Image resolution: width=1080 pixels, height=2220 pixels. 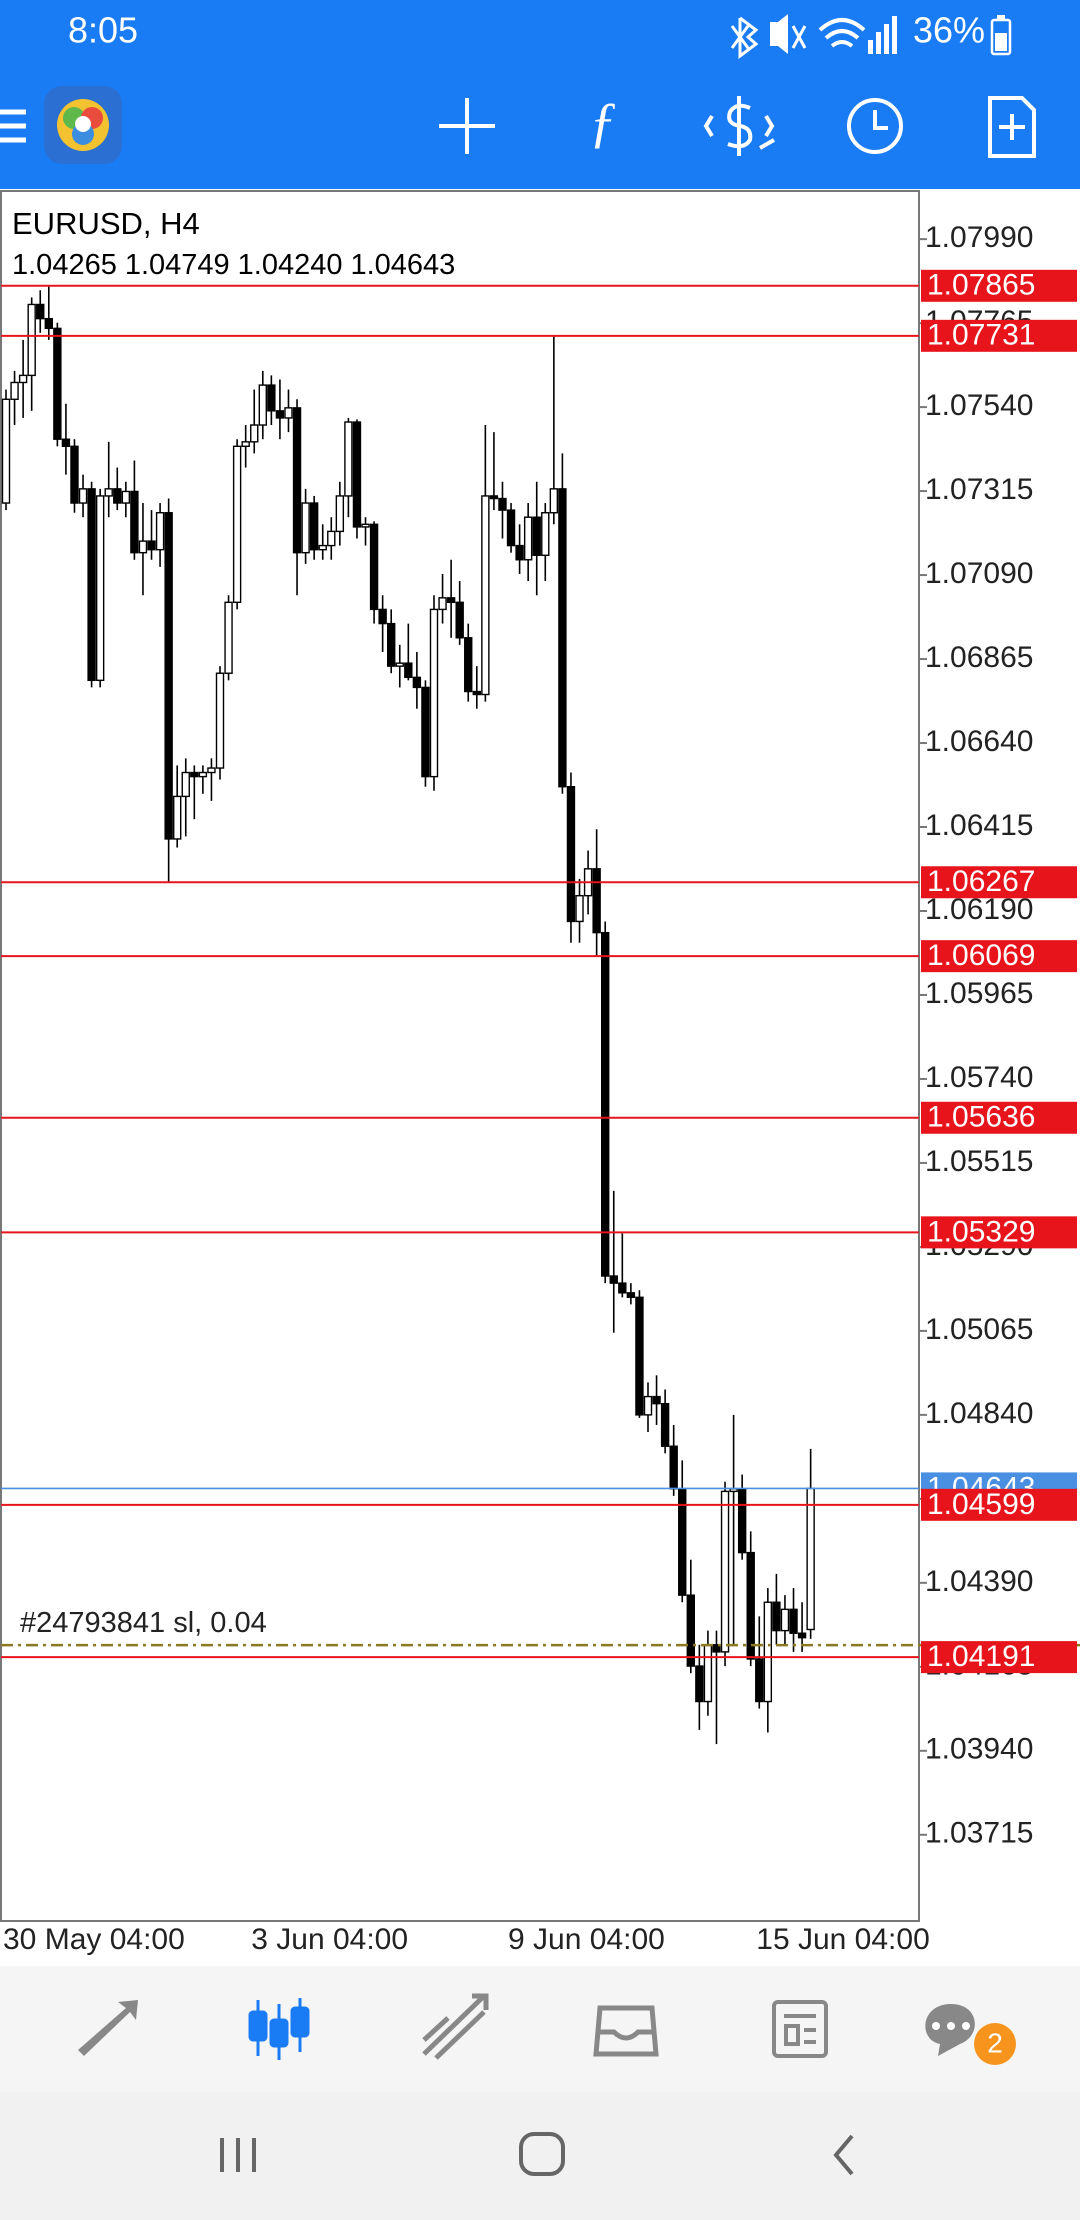 What do you see at coordinates (586, 1939) in the screenshot?
I see `x-tick-label: 9 Jun 04:00` at bounding box center [586, 1939].